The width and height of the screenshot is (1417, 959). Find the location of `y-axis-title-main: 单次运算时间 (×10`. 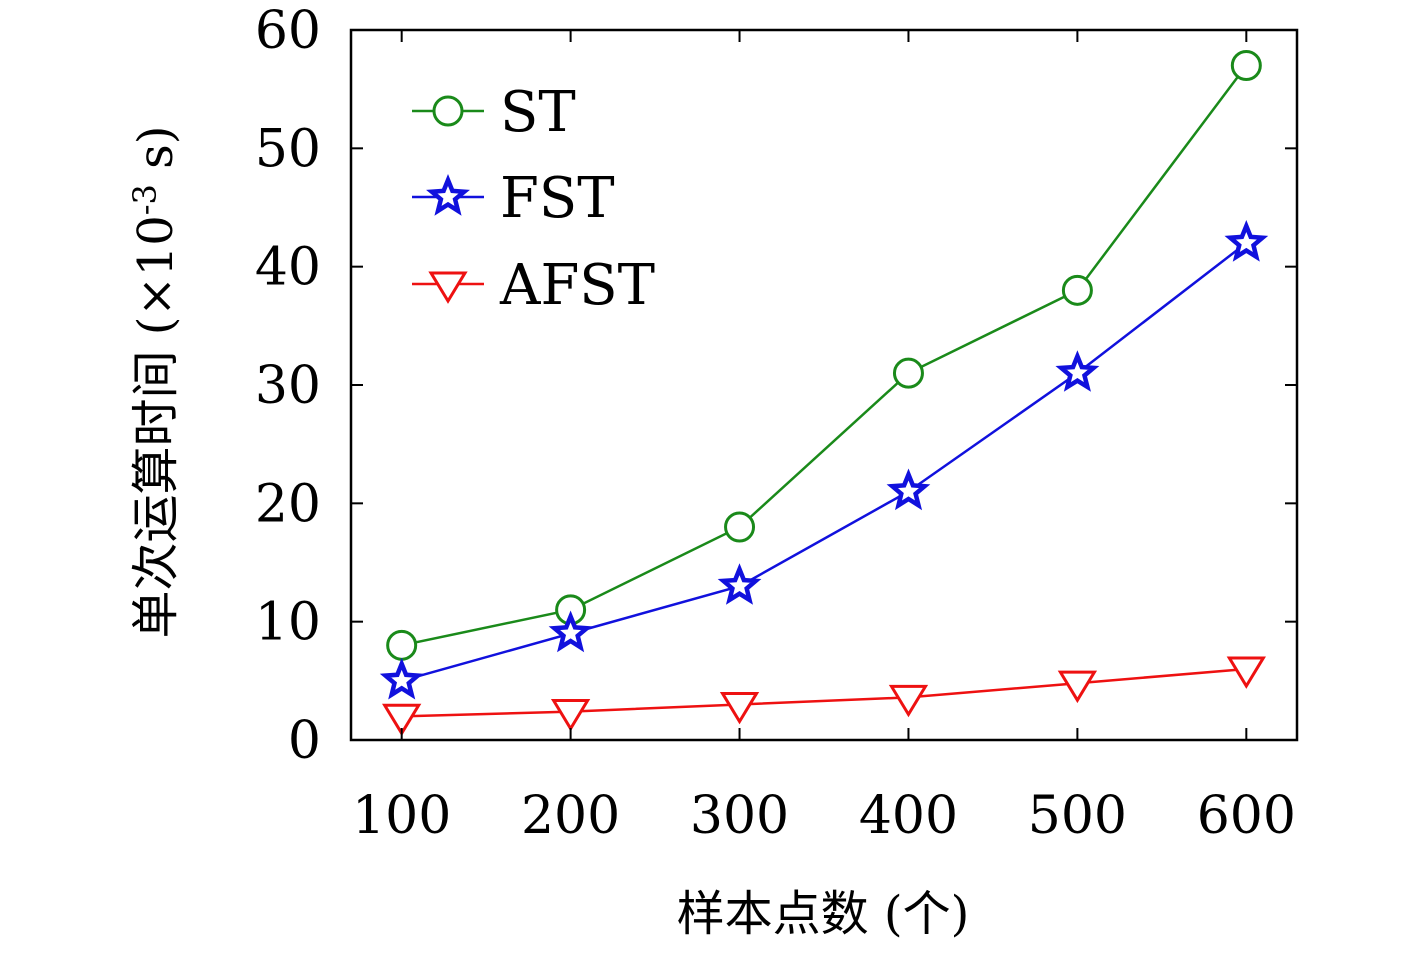

y-axis-title-main: 单次运算时间 (×10 is located at coordinates (156, 426).